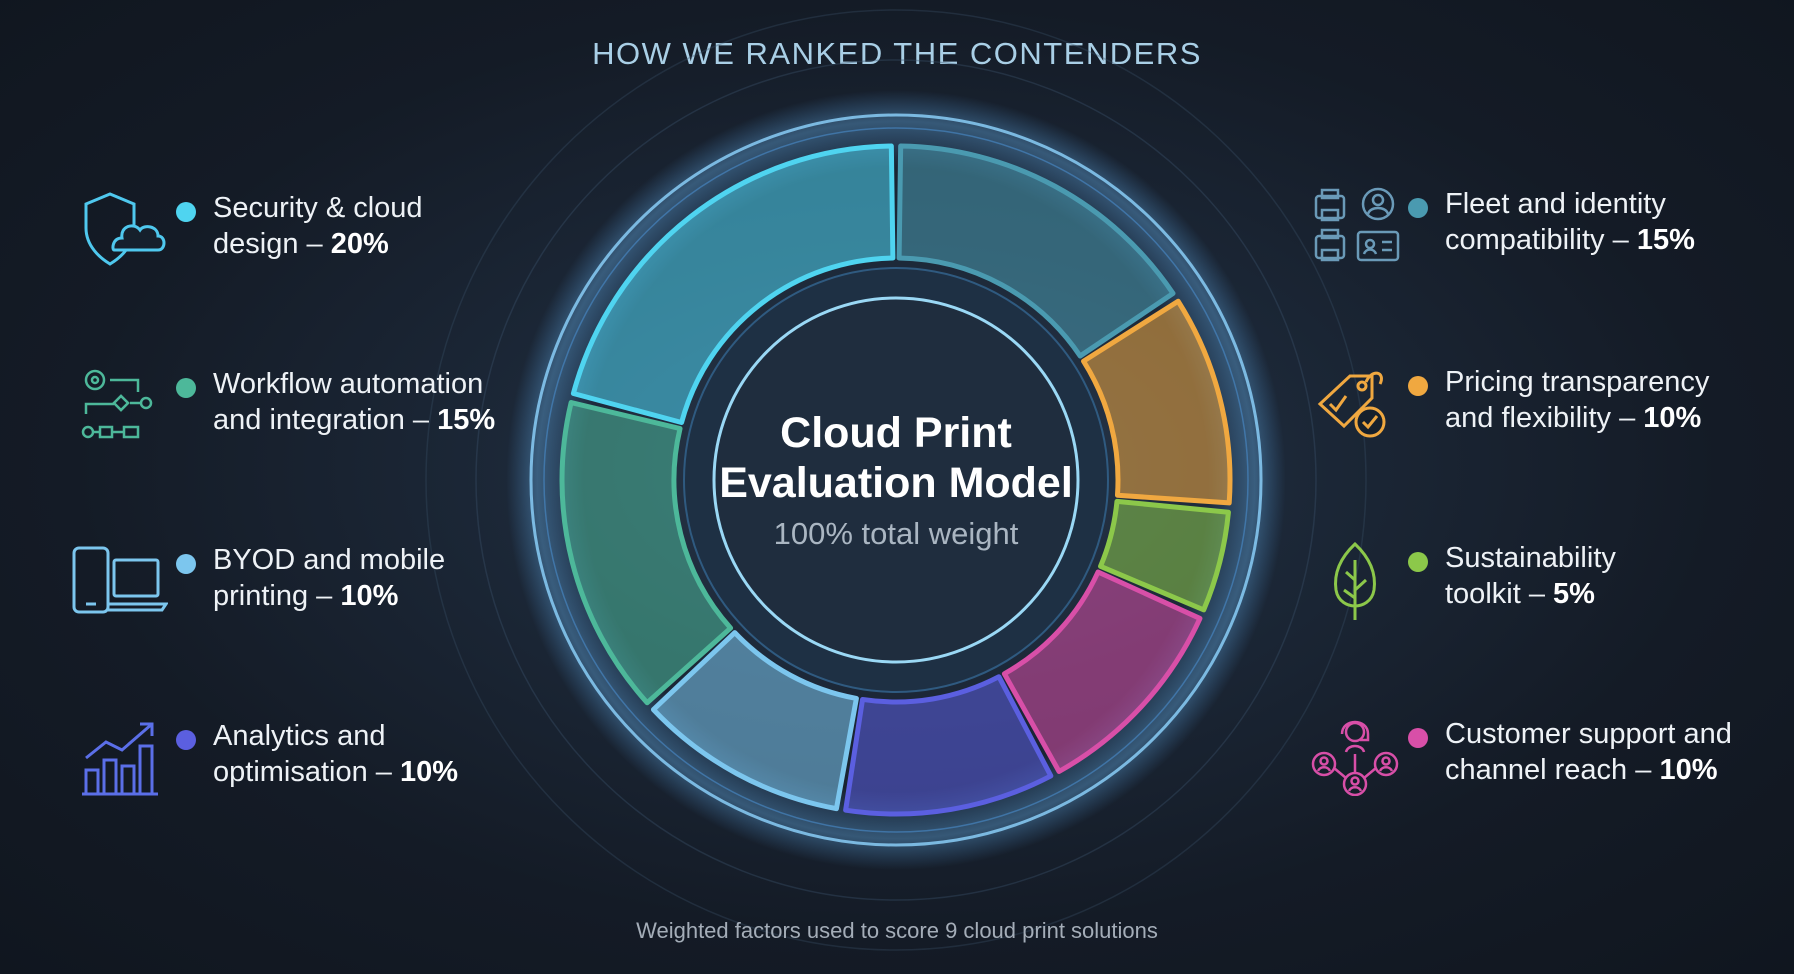 The image size is (1794, 974). Describe the element at coordinates (1499, 594) in the screenshot. I see `label-line2: toolkit –` at that location.